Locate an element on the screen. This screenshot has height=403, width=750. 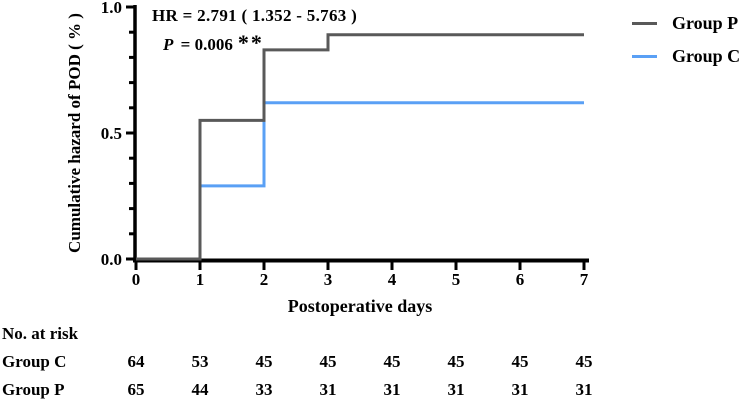
legend-item-group-p: Group P is located at coordinates (686, 23).